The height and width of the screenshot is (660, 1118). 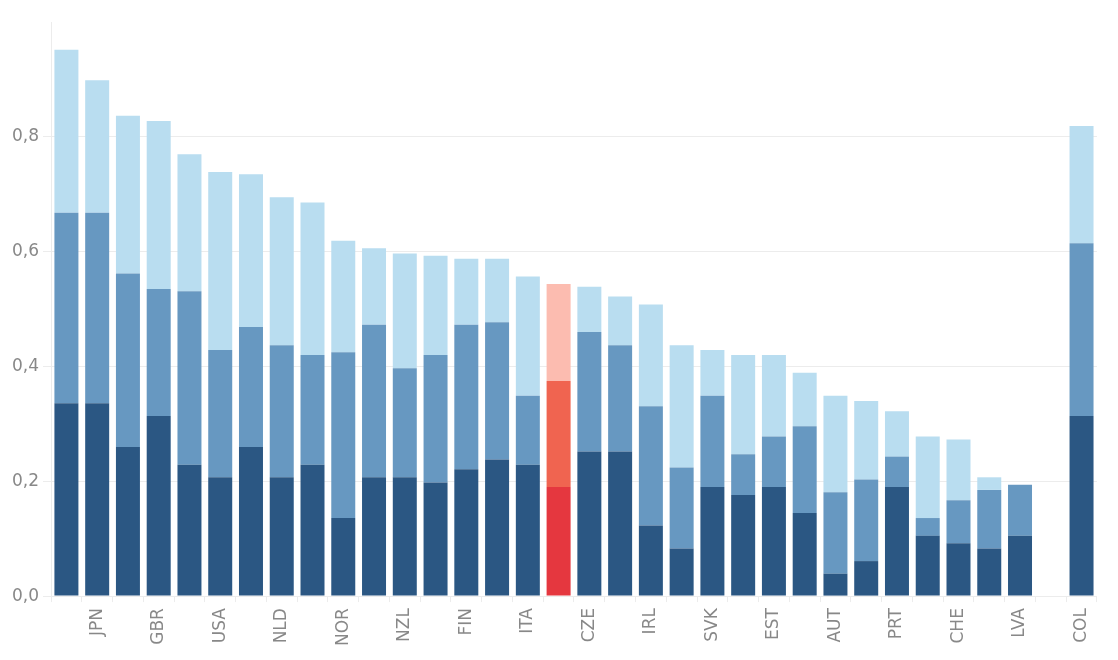 What do you see at coordinates (895, 623) in the screenshot?
I see `x-tick-label: PRT` at bounding box center [895, 623].